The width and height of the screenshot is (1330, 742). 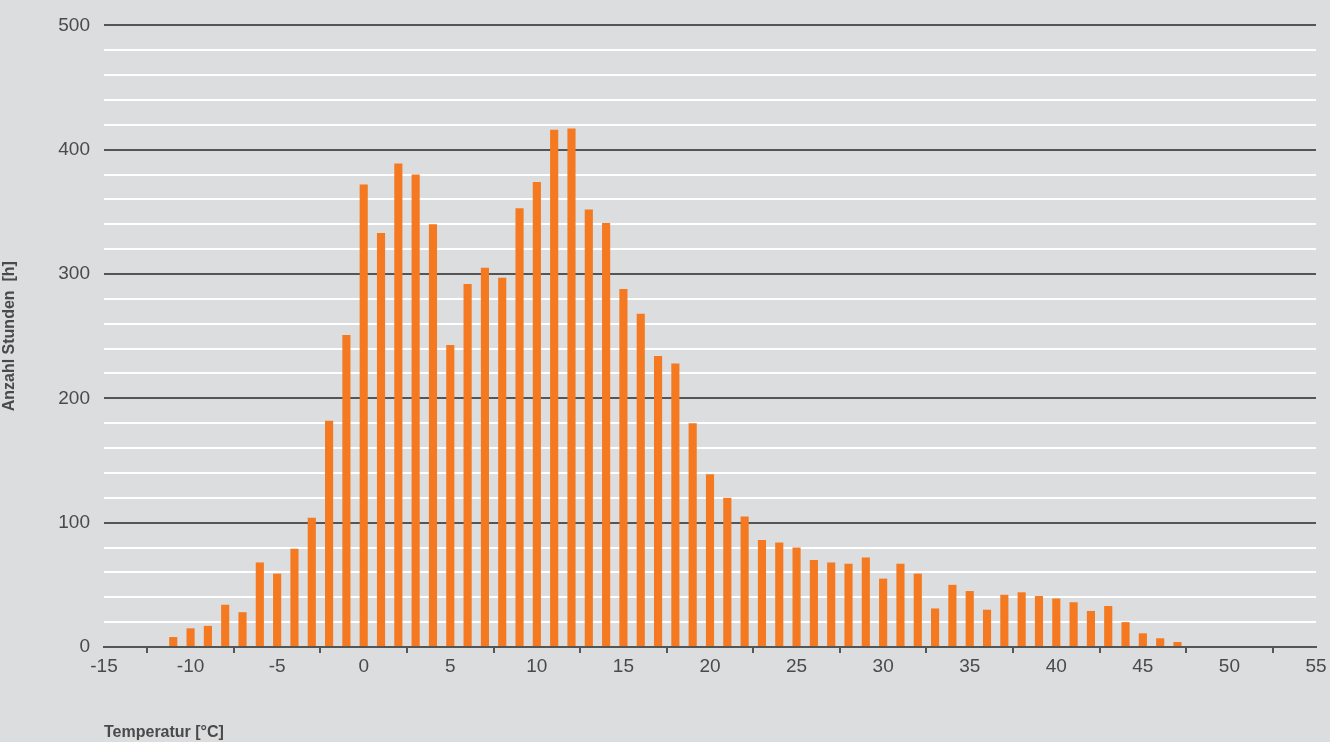 What do you see at coordinates (74, 397) in the screenshot?
I see `y-tick-label: 200` at bounding box center [74, 397].